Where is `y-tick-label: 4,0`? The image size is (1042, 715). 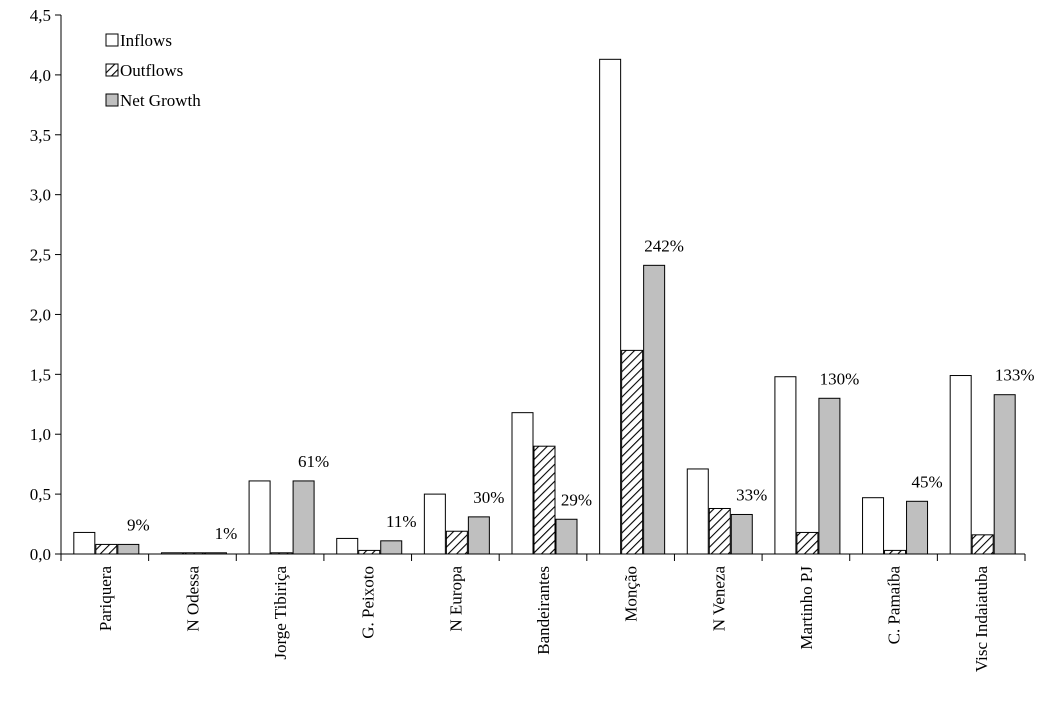
y-tick-label: 4,0 is located at coordinates (40, 75).